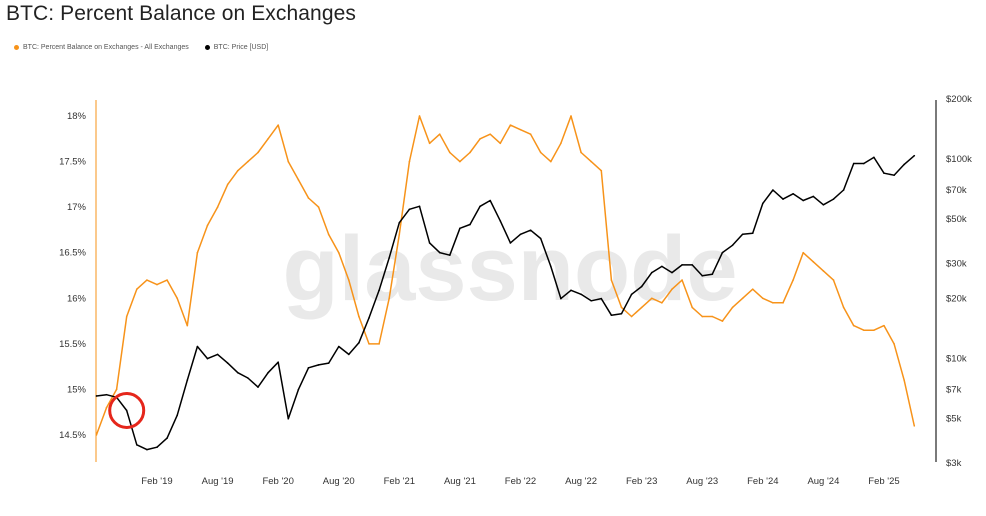 This screenshot has height=516, width=986. I want to click on legend-item-price: BTC: Price [USD], so click(236, 47).